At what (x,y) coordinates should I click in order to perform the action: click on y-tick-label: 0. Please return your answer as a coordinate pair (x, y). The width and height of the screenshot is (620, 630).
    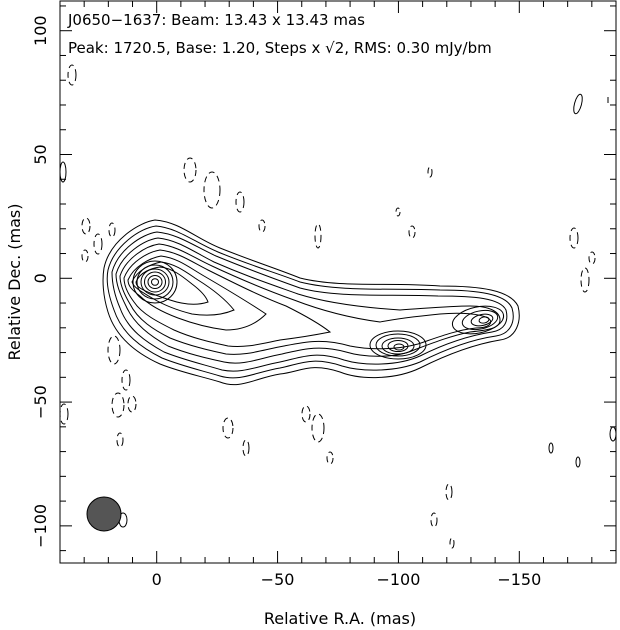
    Looking at the image, I should click on (40, 278).